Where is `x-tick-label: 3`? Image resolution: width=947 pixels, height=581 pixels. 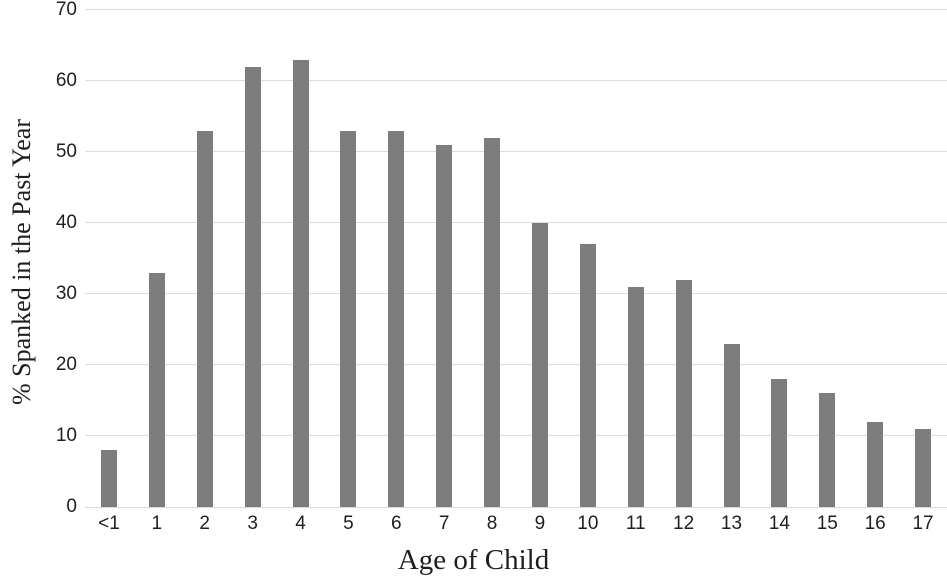 x-tick-label: 3 is located at coordinates (252, 523).